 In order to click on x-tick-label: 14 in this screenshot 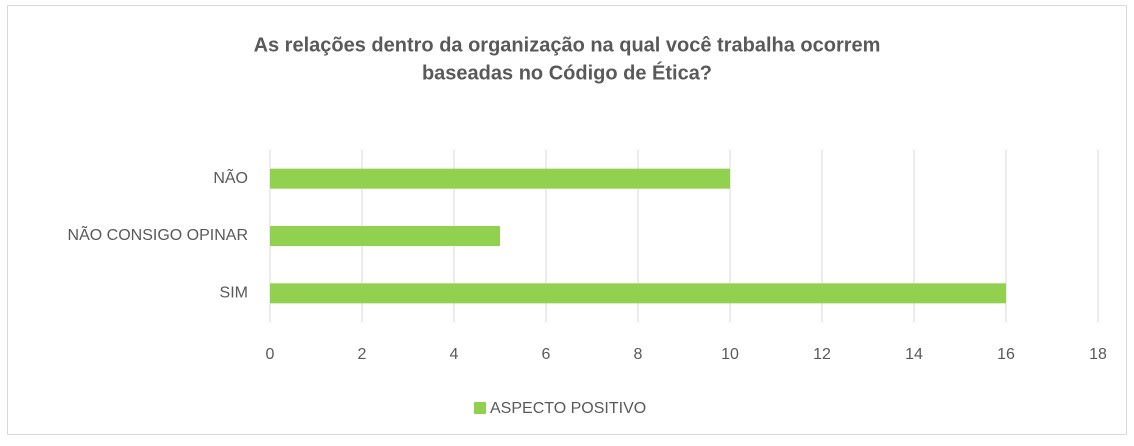, I will do `click(914, 354)`.